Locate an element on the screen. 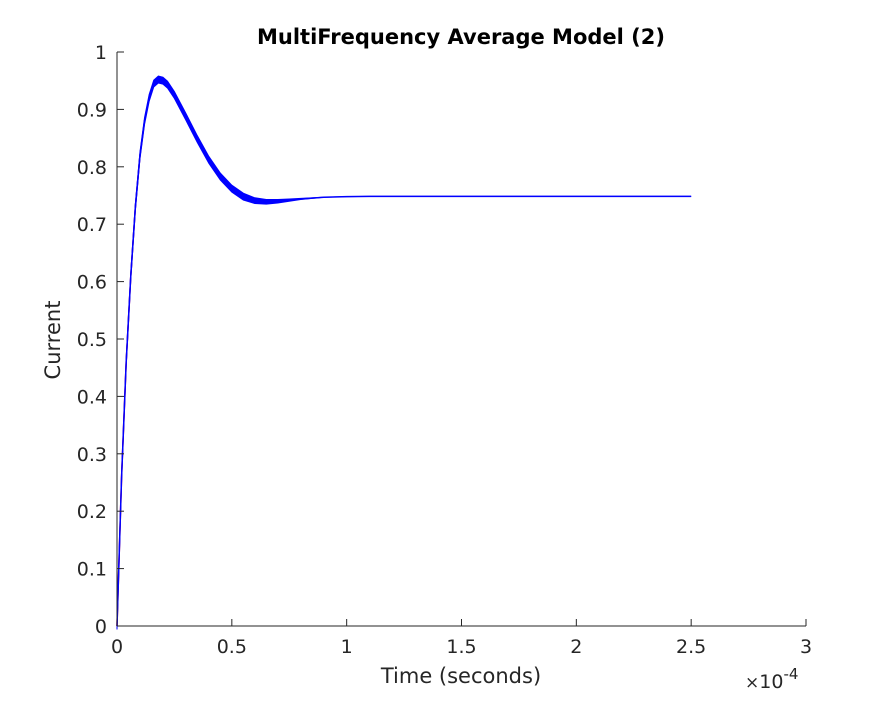  y-tick-label: 0.3 is located at coordinates (92, 455).